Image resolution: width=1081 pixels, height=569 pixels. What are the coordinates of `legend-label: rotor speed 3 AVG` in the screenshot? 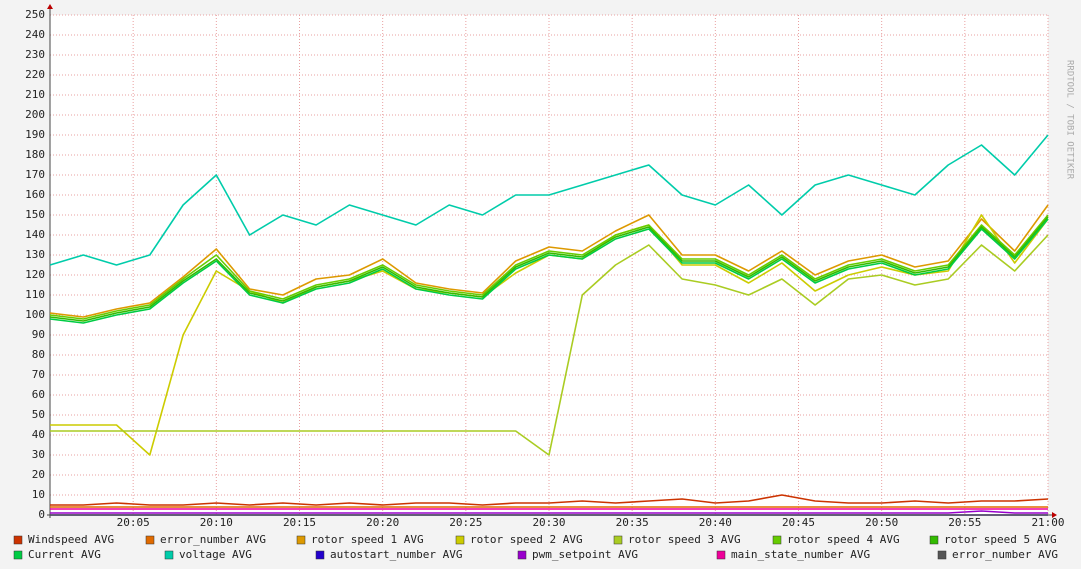 It's located at (684, 539).